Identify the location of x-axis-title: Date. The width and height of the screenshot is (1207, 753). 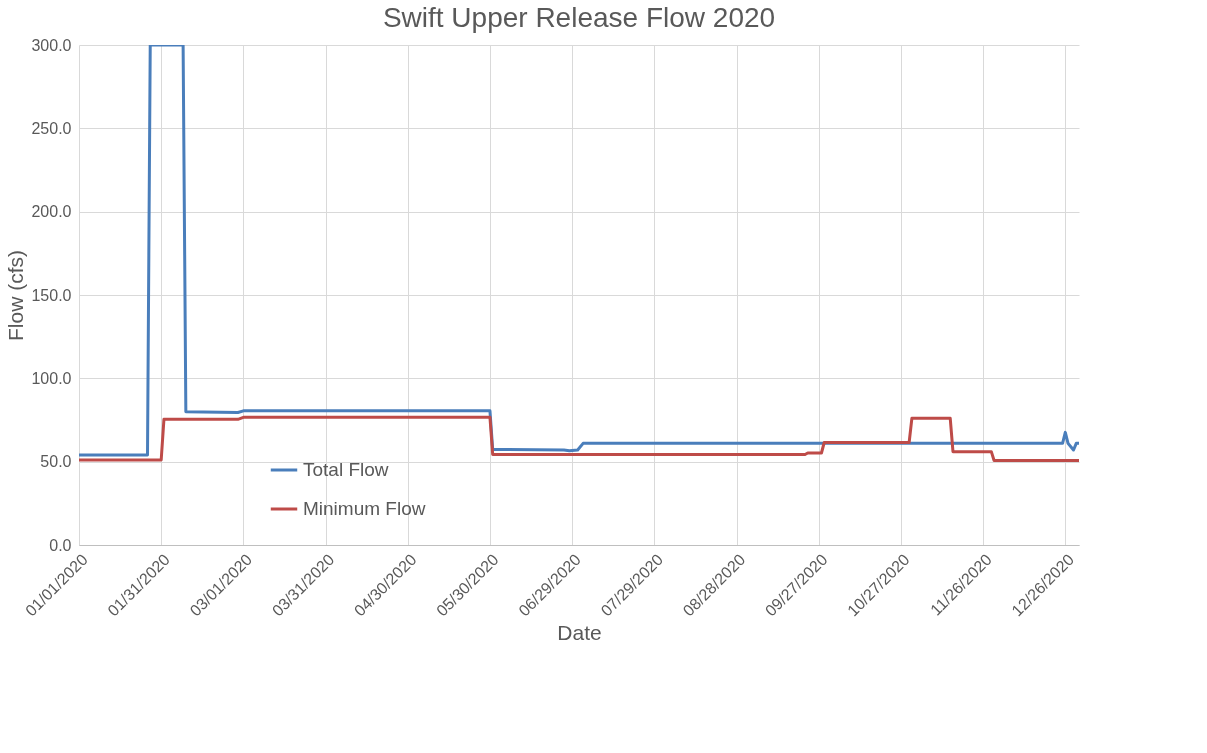
(579, 633).